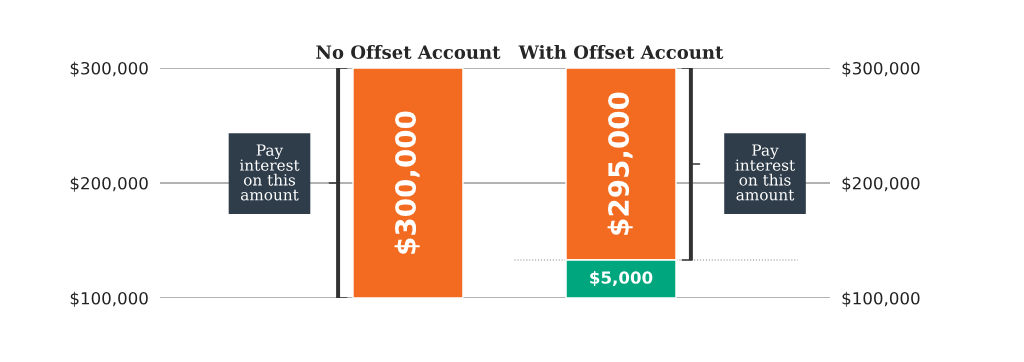 The image size is (1024, 362). Describe the element at coordinates (109, 69) in the screenshot. I see `y-tick-label: $300,000` at that location.